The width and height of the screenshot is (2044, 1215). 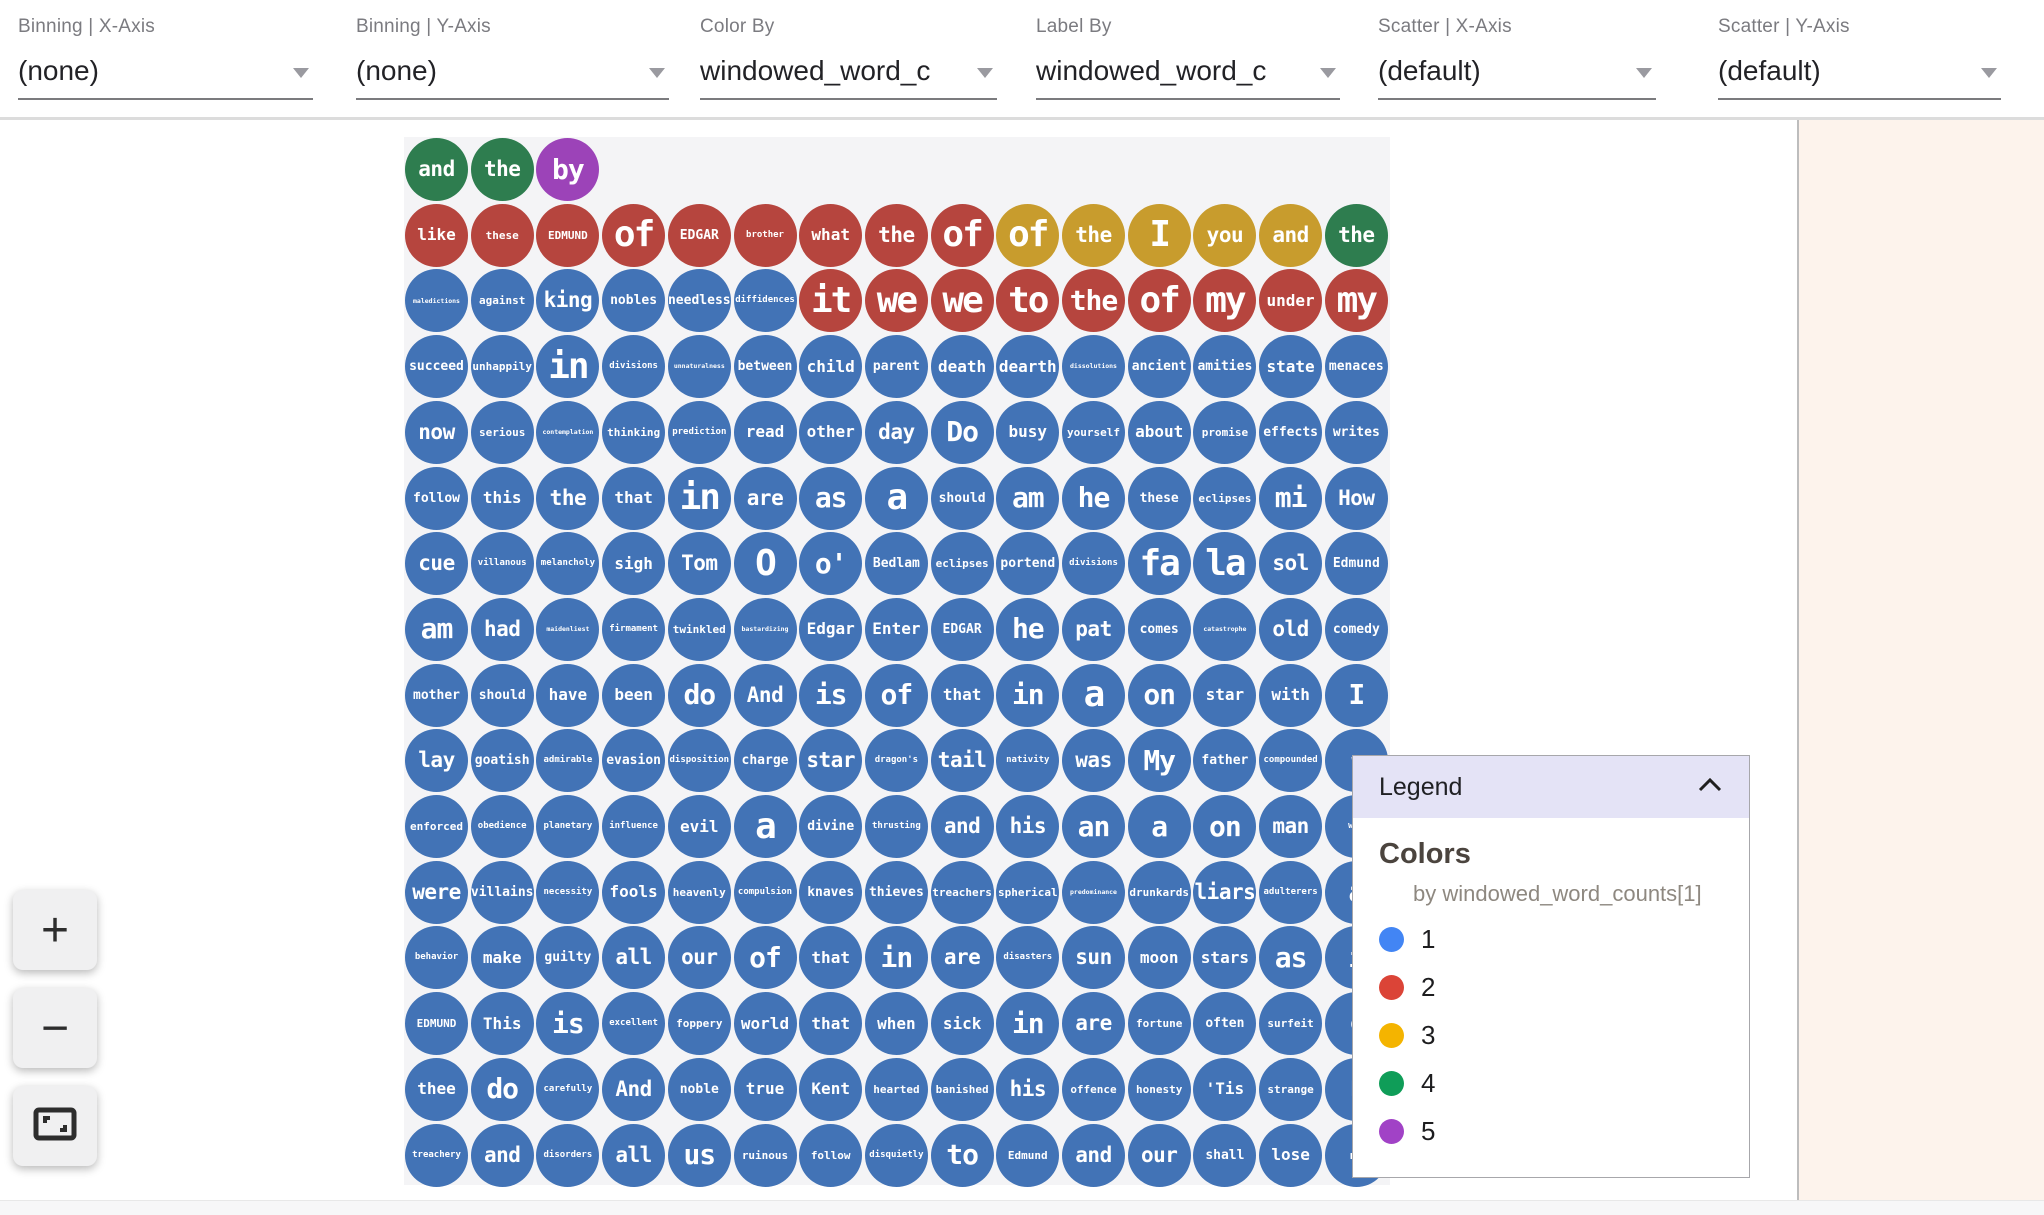 I want to click on word-bubble: busy, so click(x=1028, y=432).